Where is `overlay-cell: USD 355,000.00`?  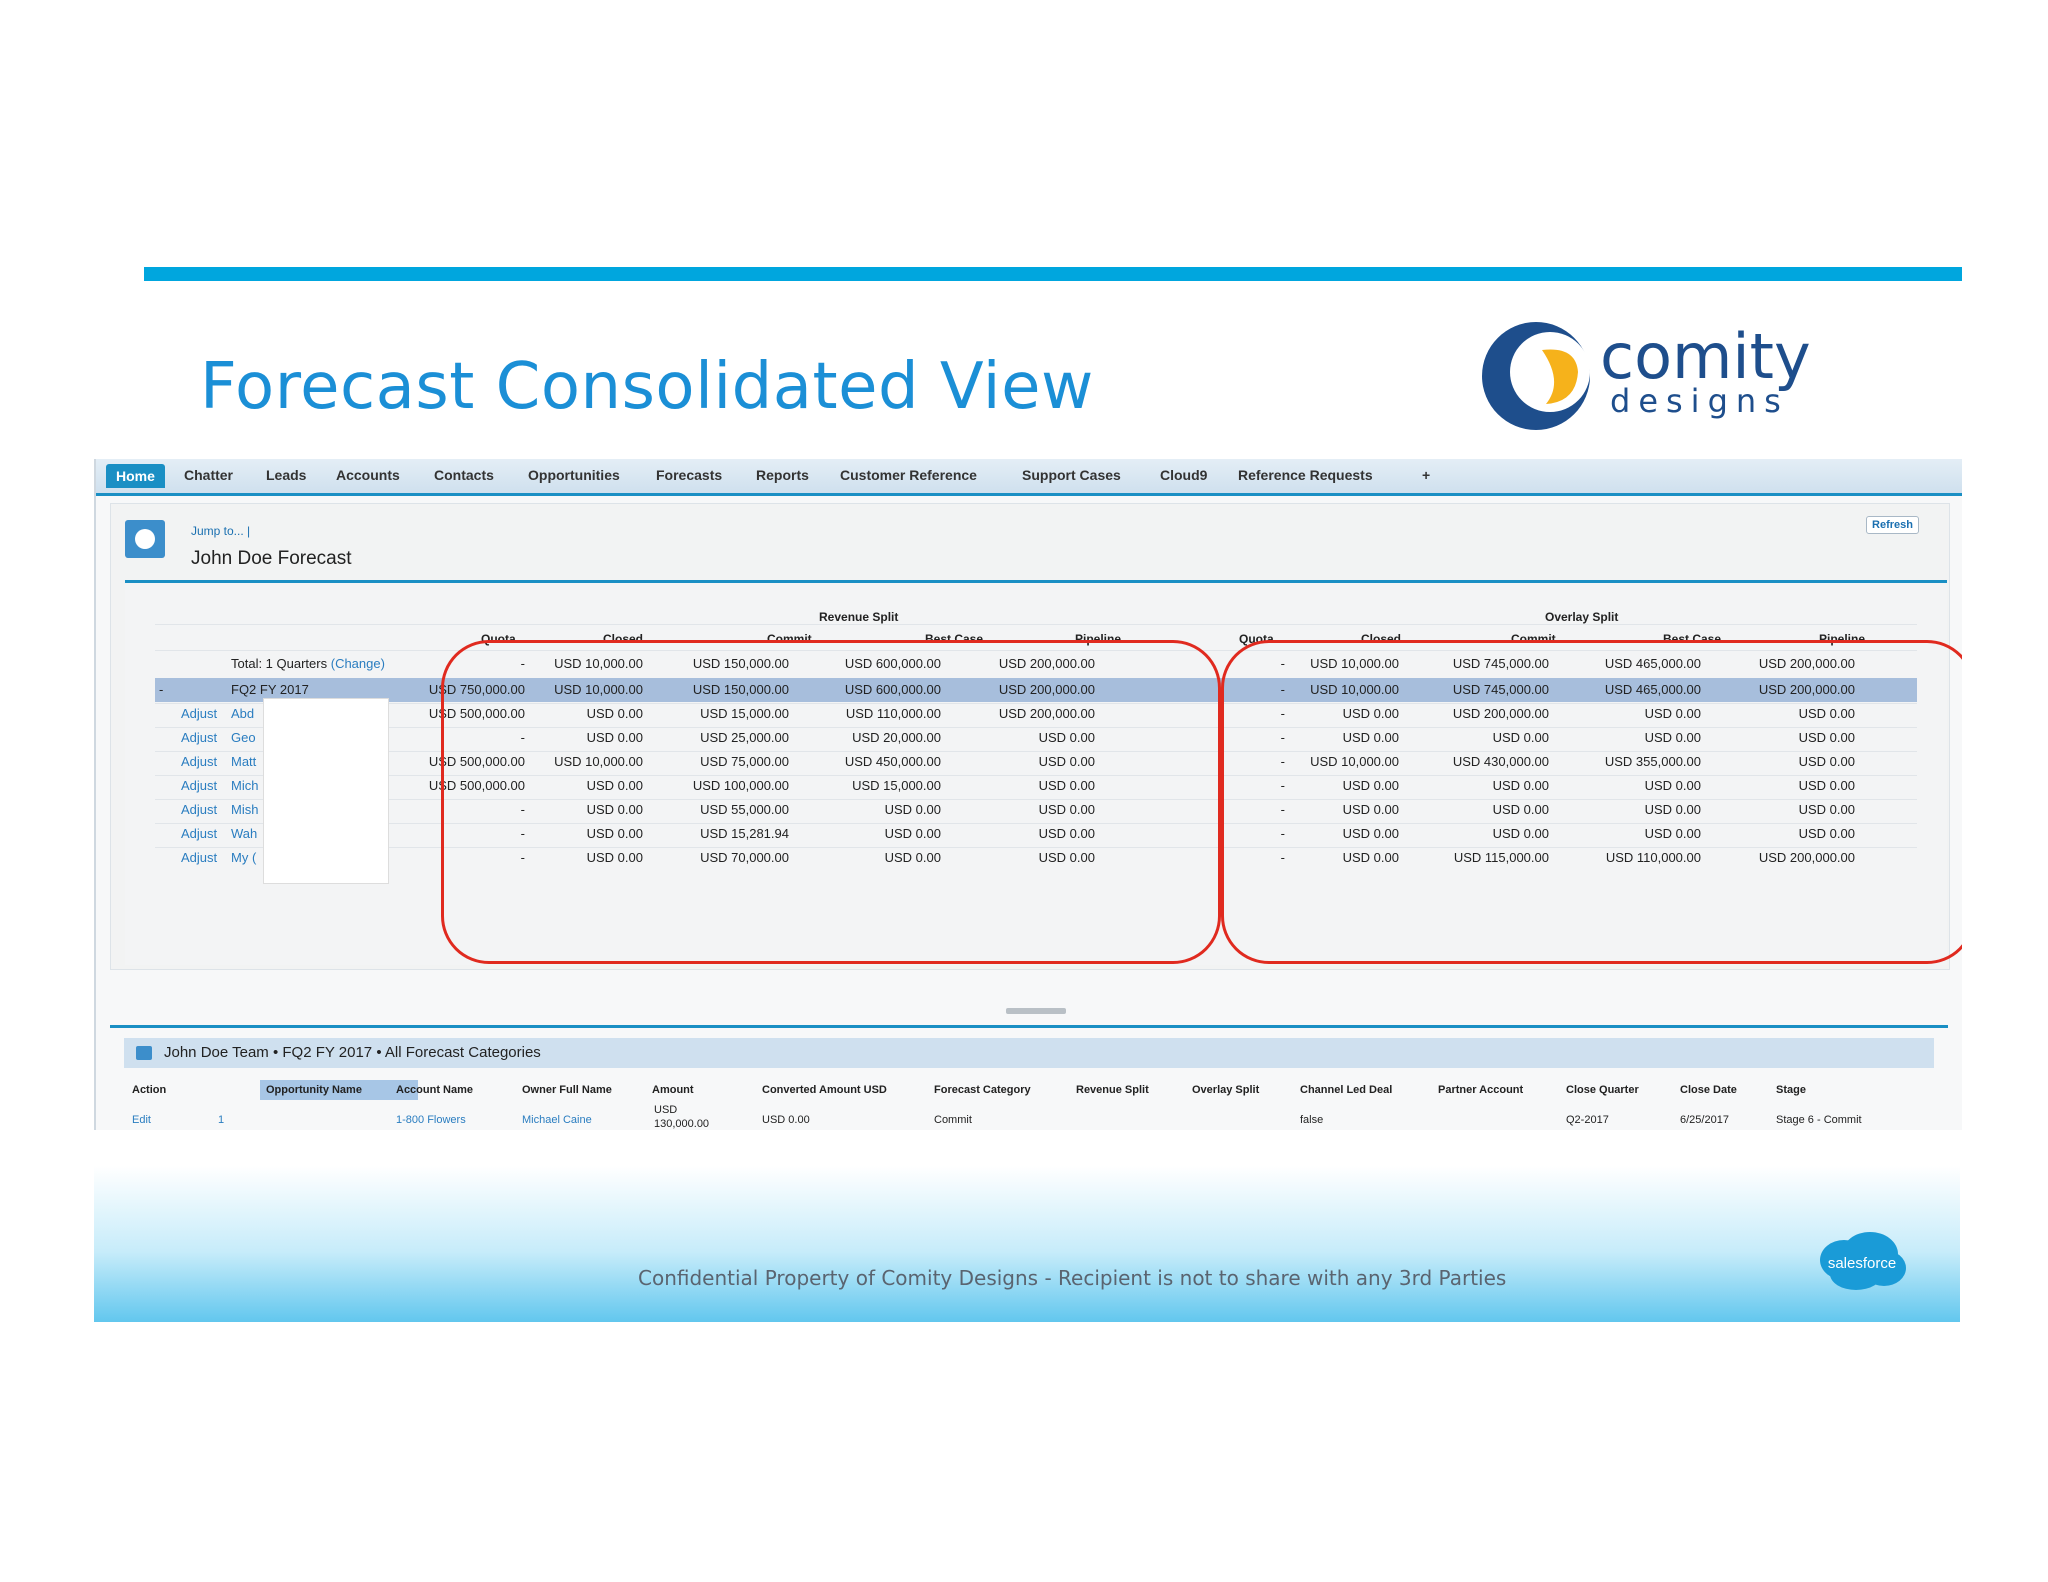 overlay-cell: USD 355,000.00 is located at coordinates (1652, 761).